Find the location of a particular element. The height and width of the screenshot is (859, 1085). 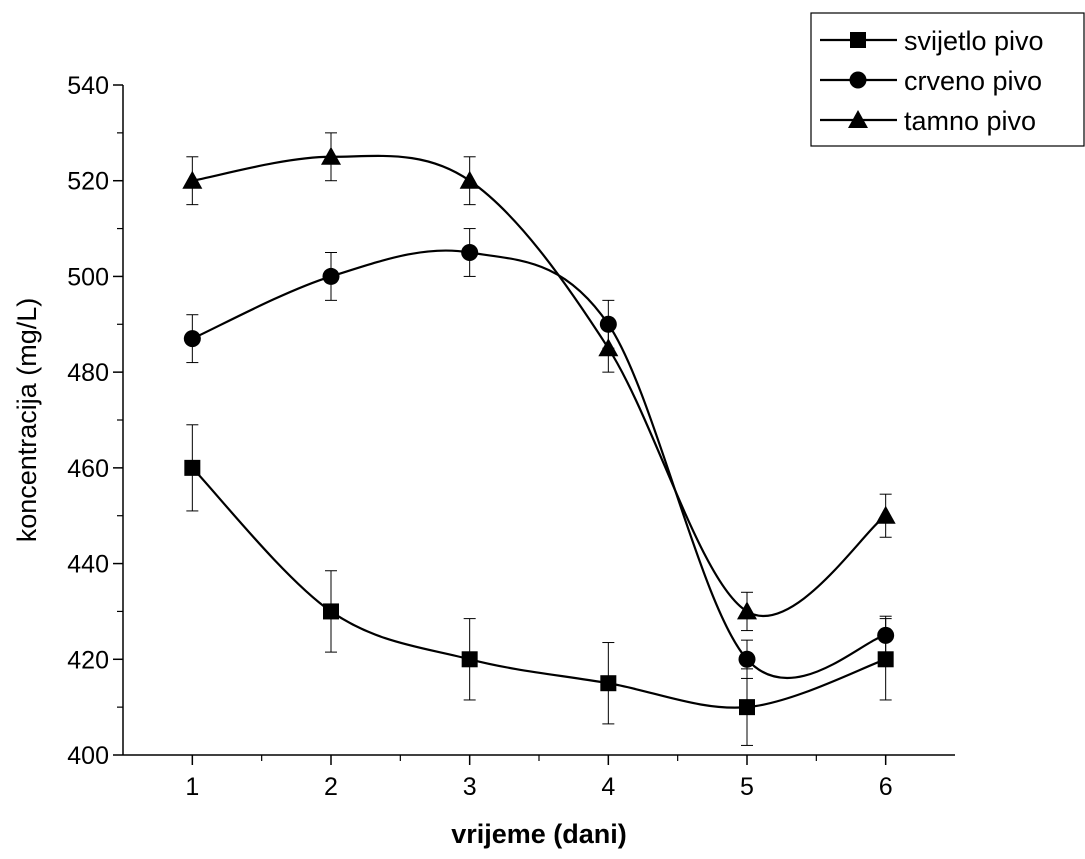

y-tick-label: 440 is located at coordinates (88, 565).